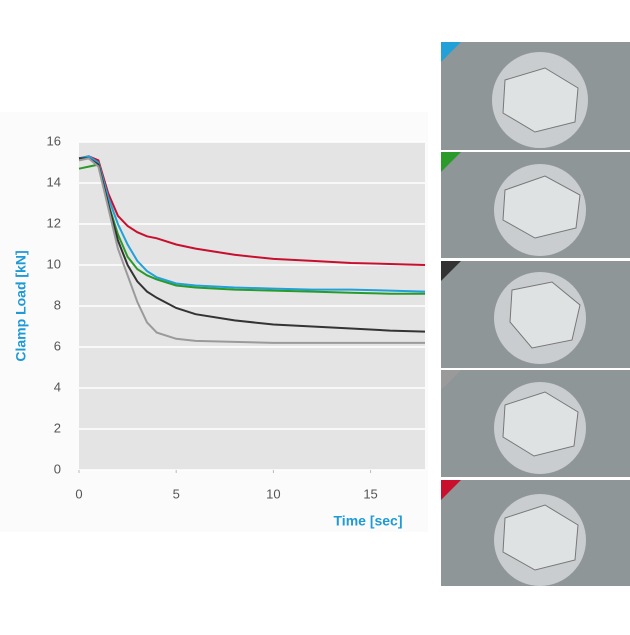  Describe the element at coordinates (57, 468) in the screenshot. I see `y-tick-label: 0` at that location.